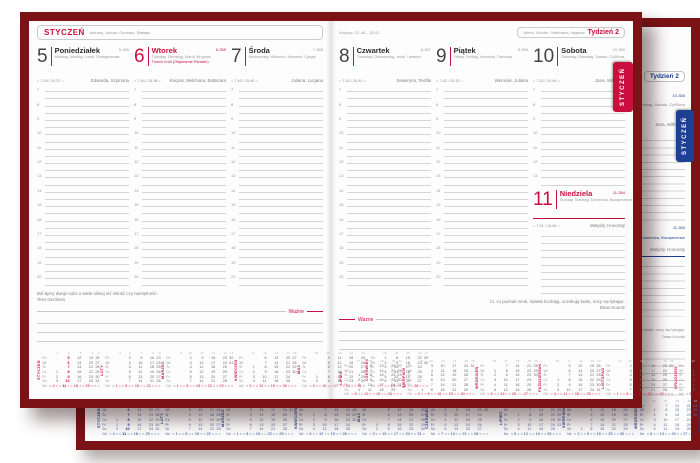  I want to click on name-days: Edwarda, Szymona, so click(109, 80).